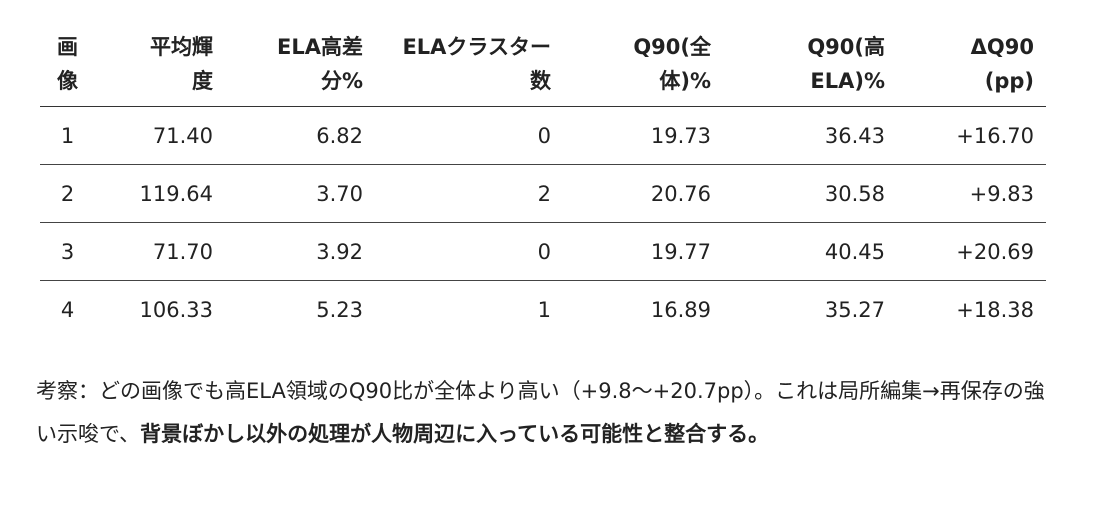  What do you see at coordinates (971, 193) in the screenshot?
I see `table-cell: +9.83` at bounding box center [971, 193].